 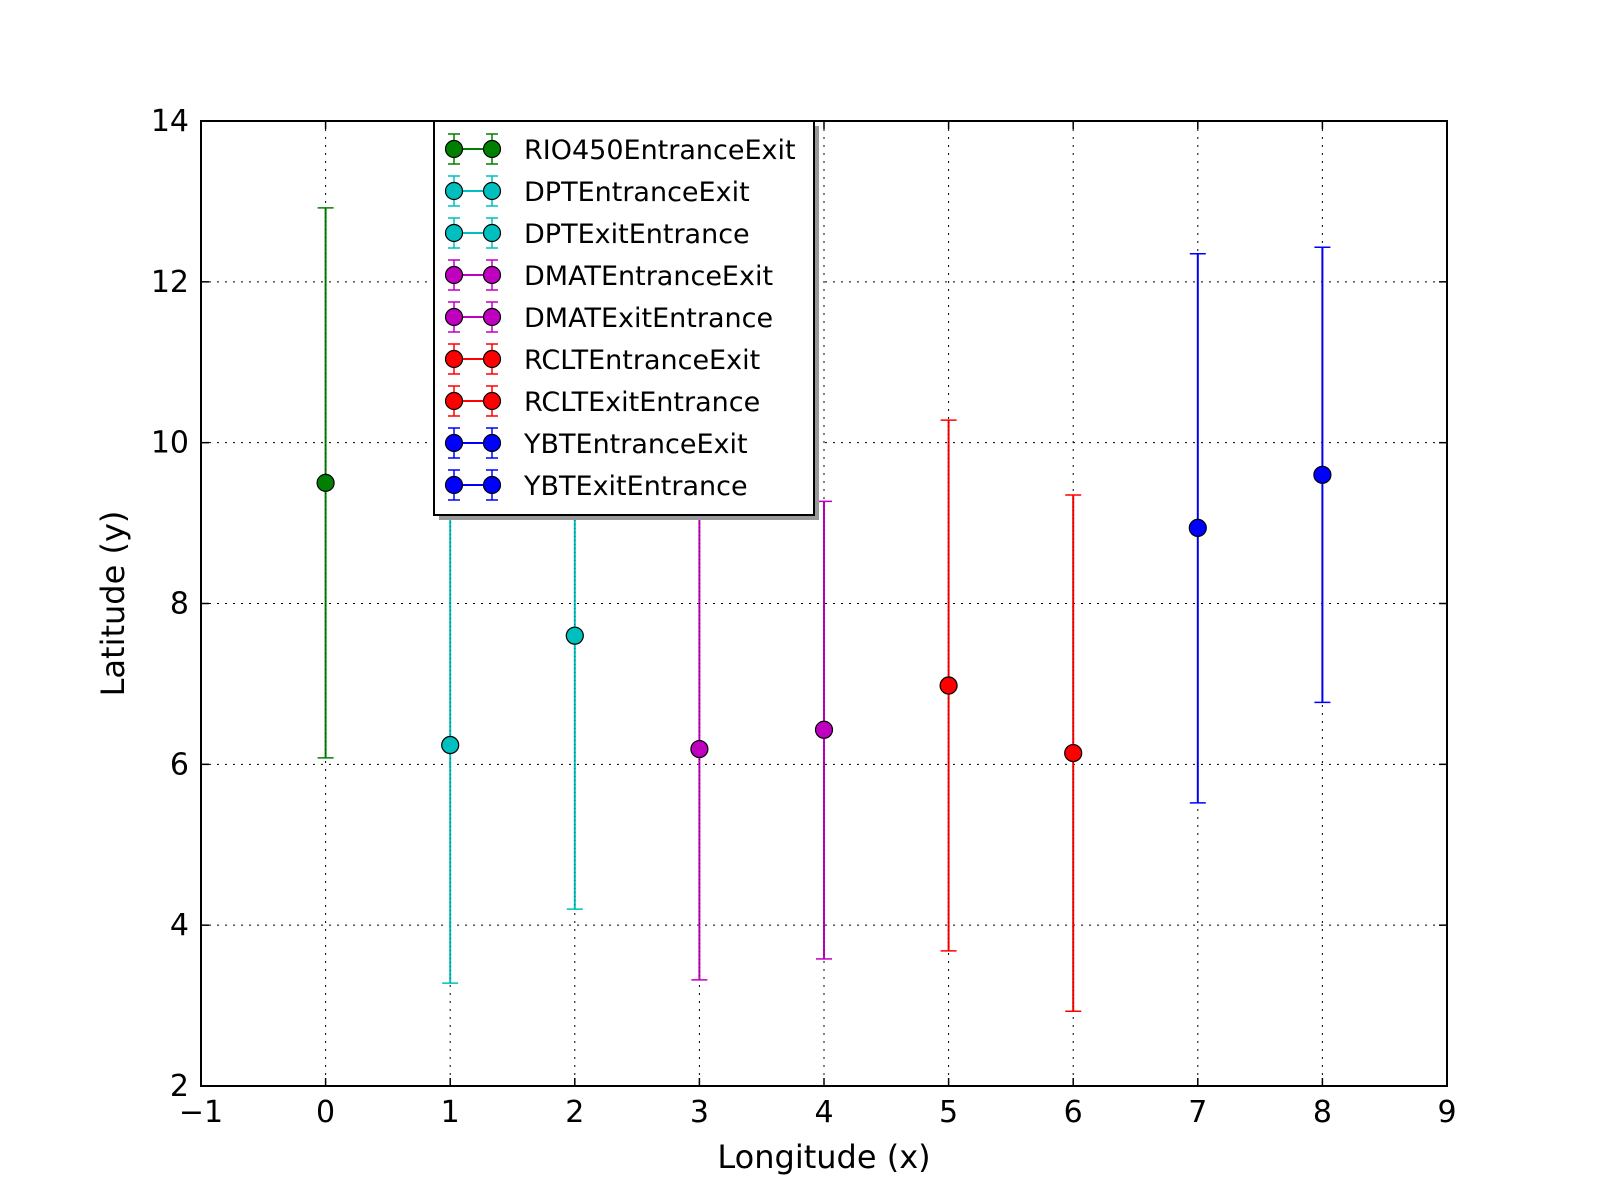 I want to click on x-tick-label: 0, so click(x=325, y=1112).